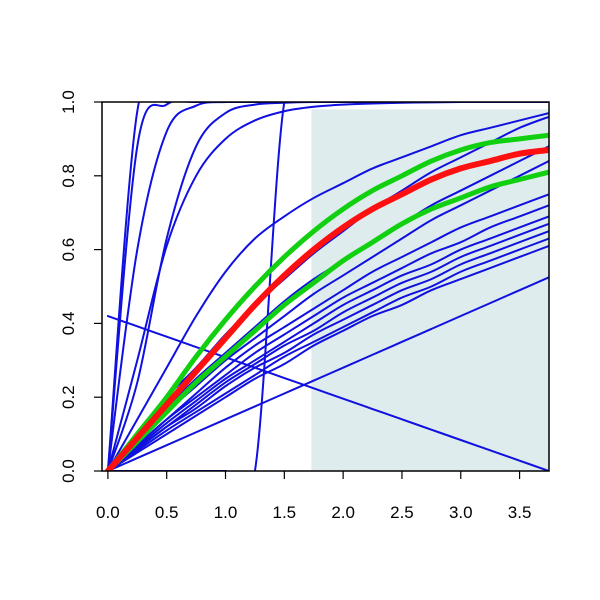  I want to click on x-tick-label: 0.0, so click(108, 512).